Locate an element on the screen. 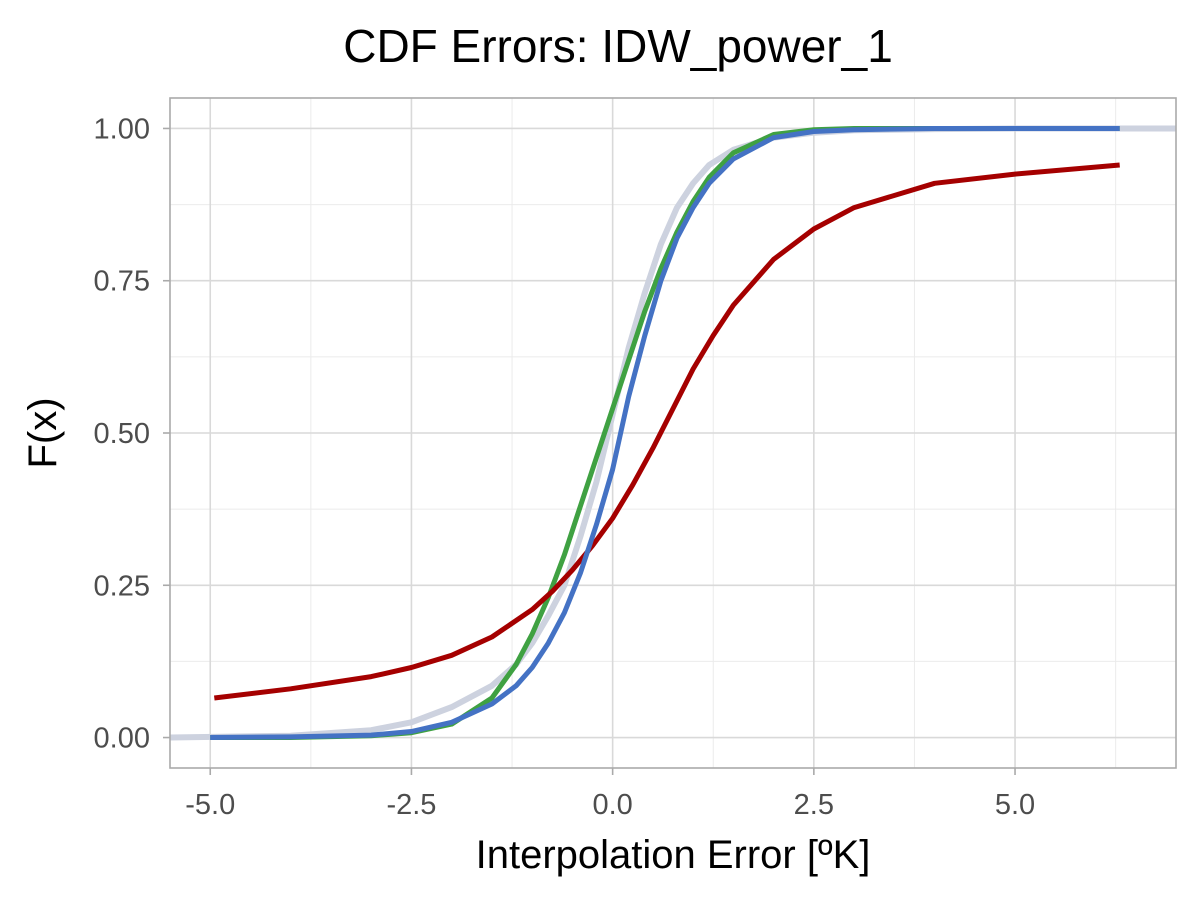  x-tick-label: 5.0 is located at coordinates (1015, 805).